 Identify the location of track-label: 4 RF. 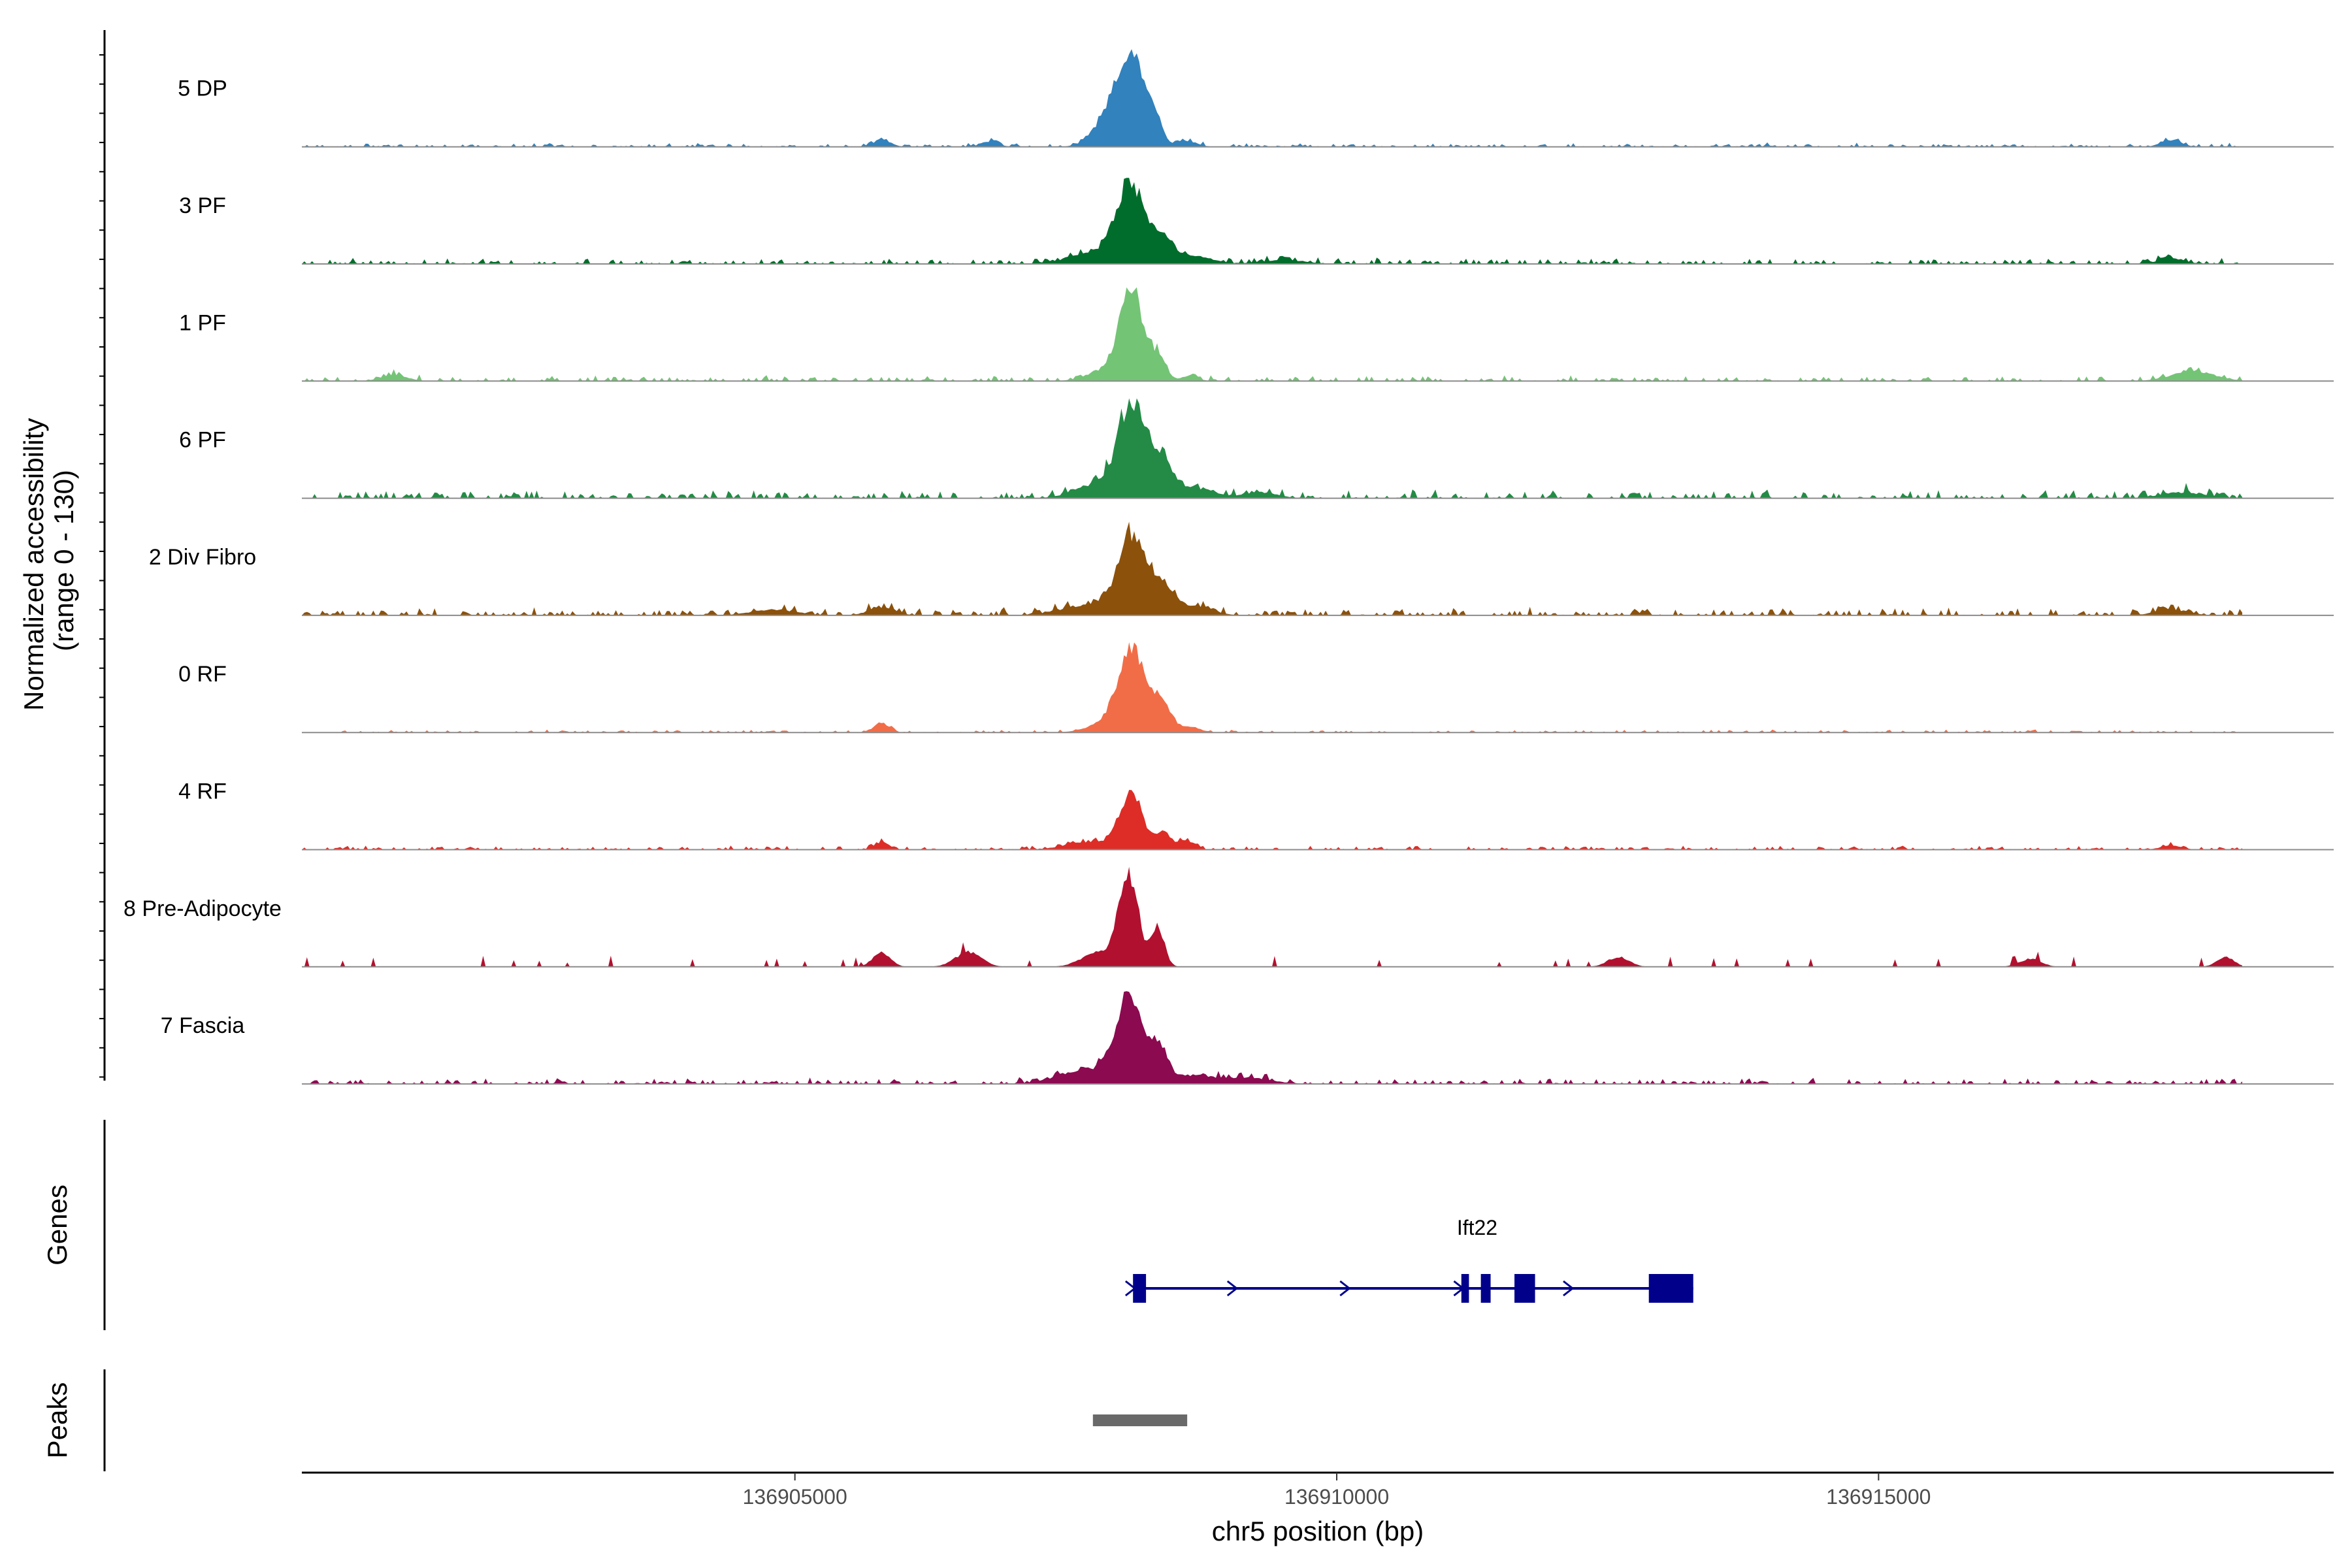
(202, 791).